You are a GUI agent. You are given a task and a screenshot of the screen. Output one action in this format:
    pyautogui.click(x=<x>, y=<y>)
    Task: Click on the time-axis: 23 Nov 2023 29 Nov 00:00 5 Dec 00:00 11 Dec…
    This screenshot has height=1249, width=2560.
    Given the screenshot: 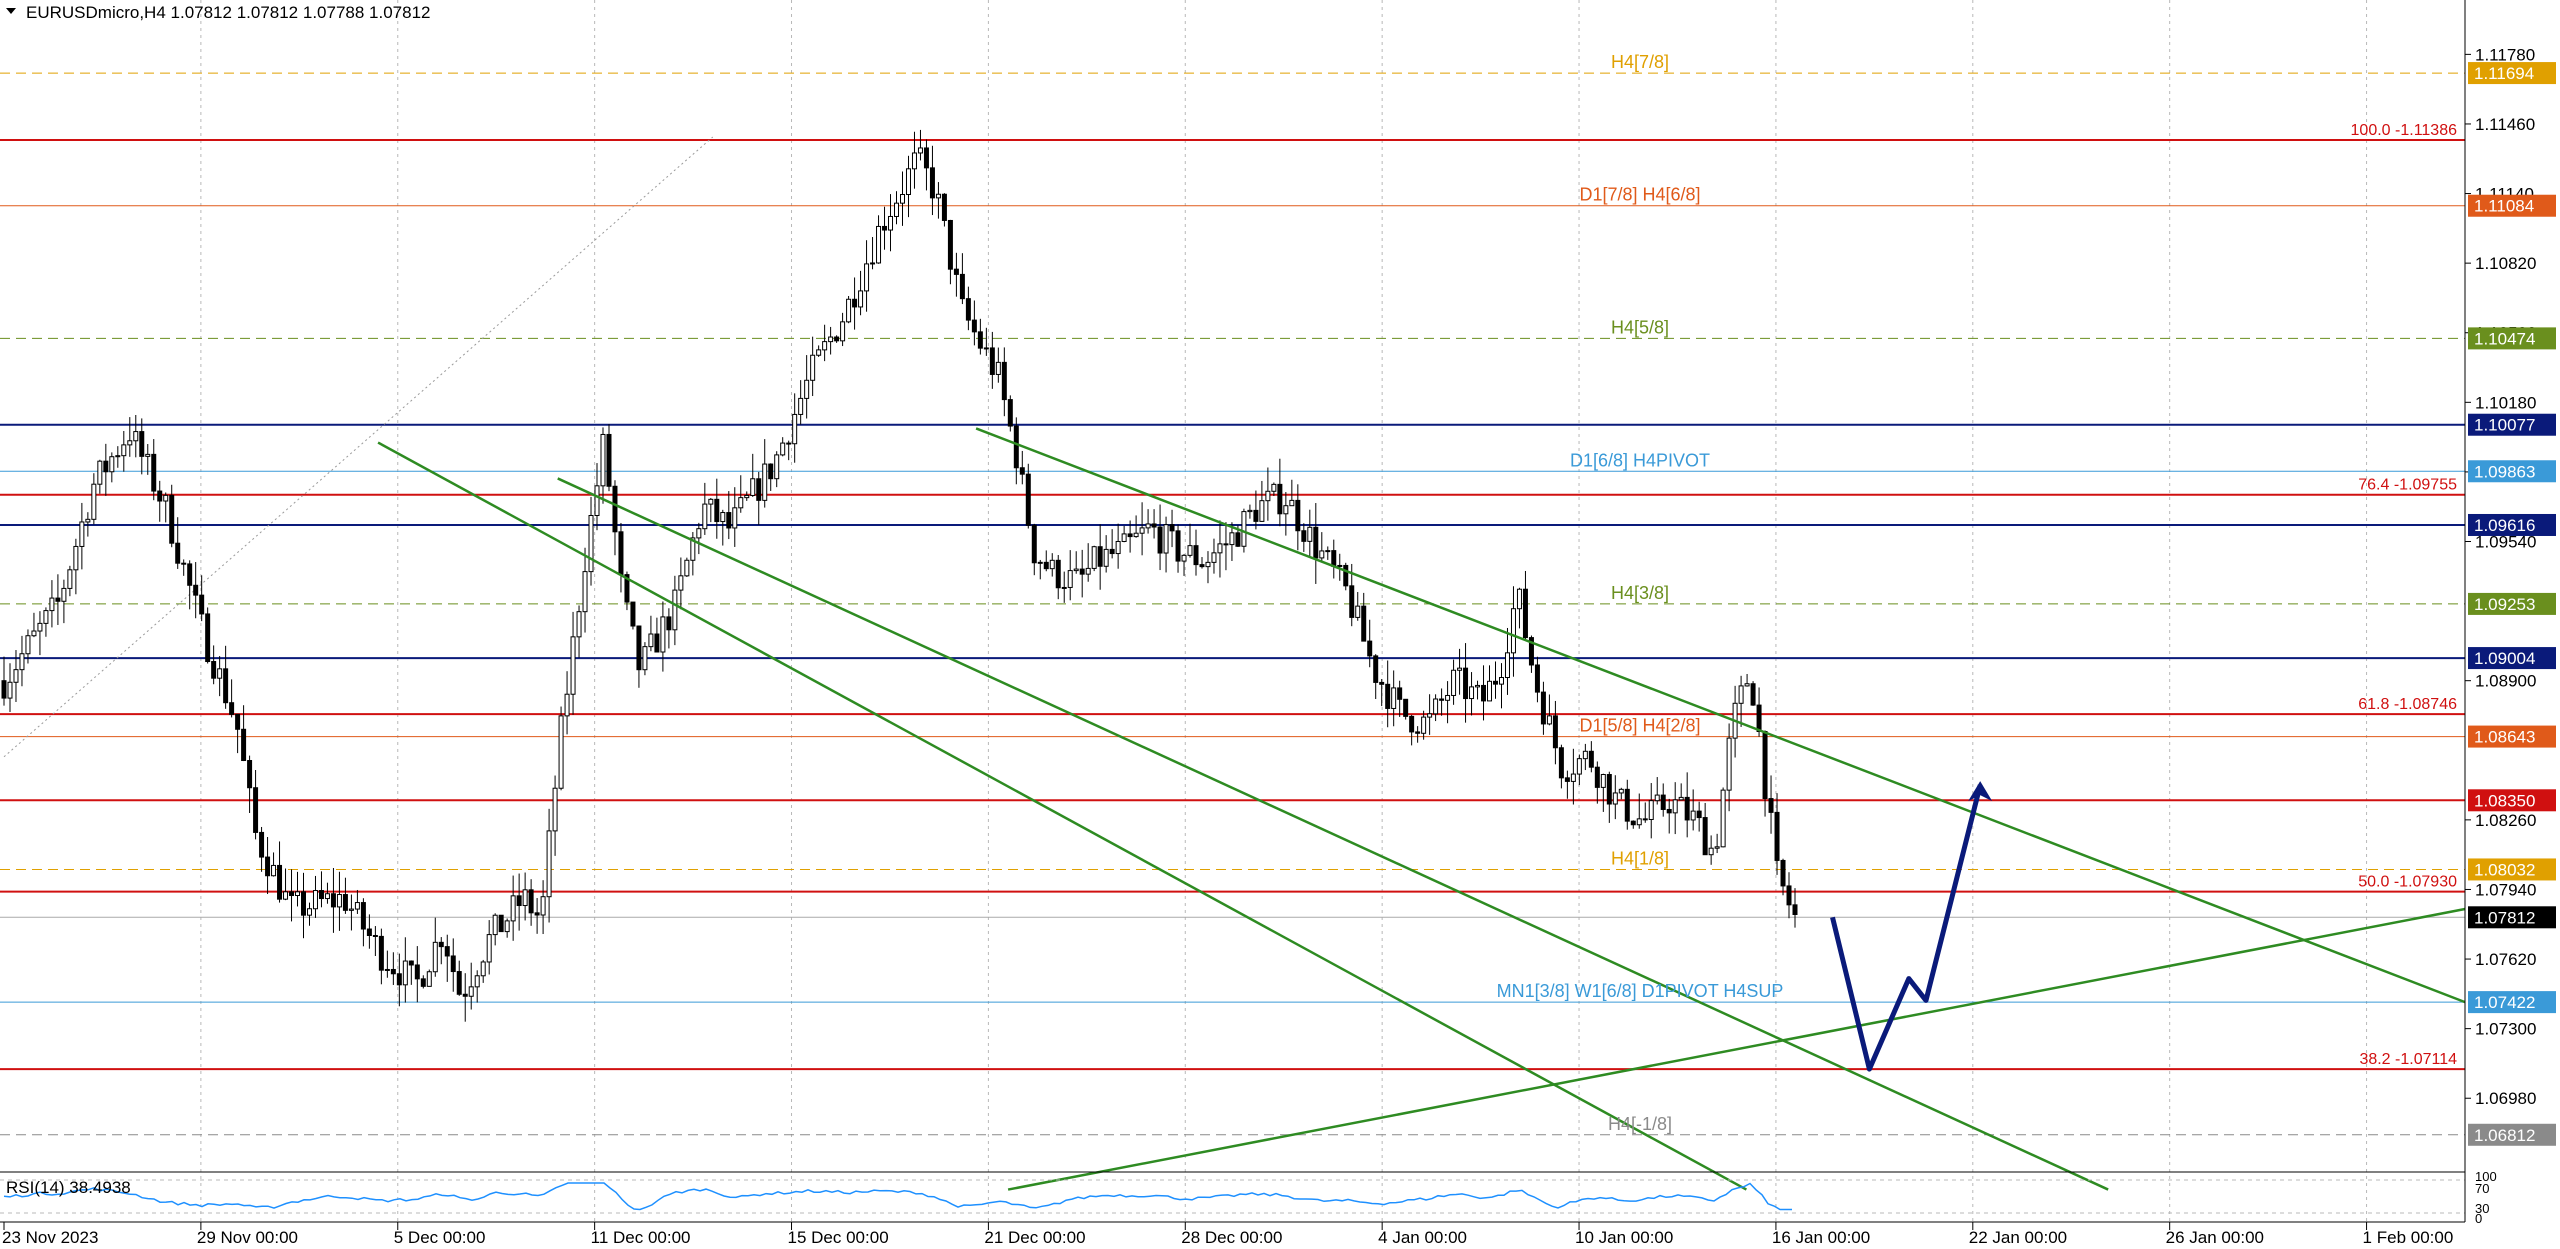 What is the action you would take?
    pyautogui.click(x=1227, y=1234)
    